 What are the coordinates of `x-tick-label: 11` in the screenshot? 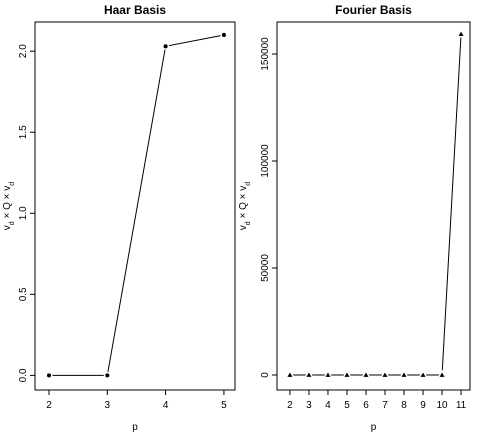 It's located at (461, 405).